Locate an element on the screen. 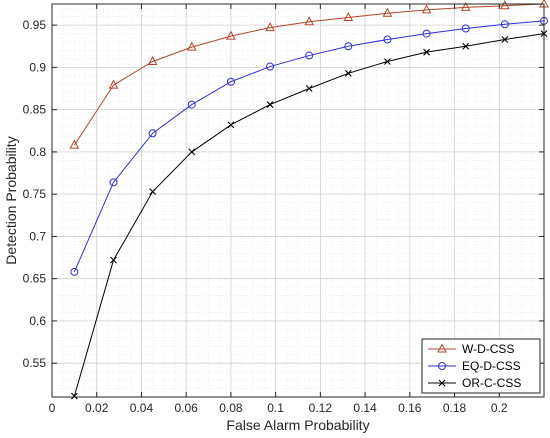  y-tick-label: 0.7 is located at coordinates (37, 236).